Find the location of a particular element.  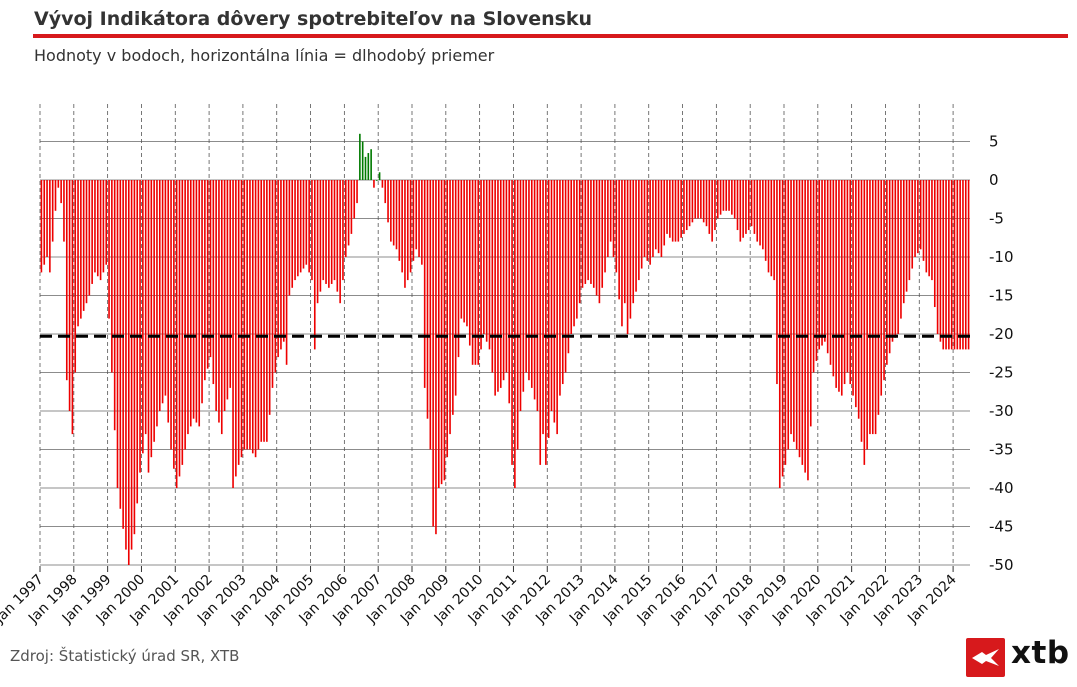

y-tick-label: -35 is located at coordinates (1001, 450).